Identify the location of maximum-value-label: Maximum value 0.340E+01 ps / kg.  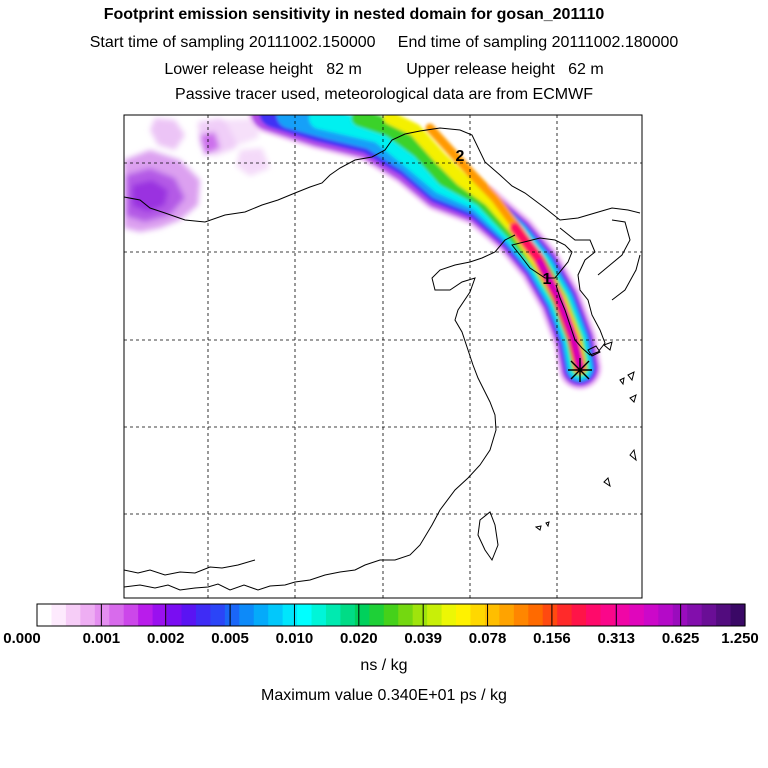
(384, 695).